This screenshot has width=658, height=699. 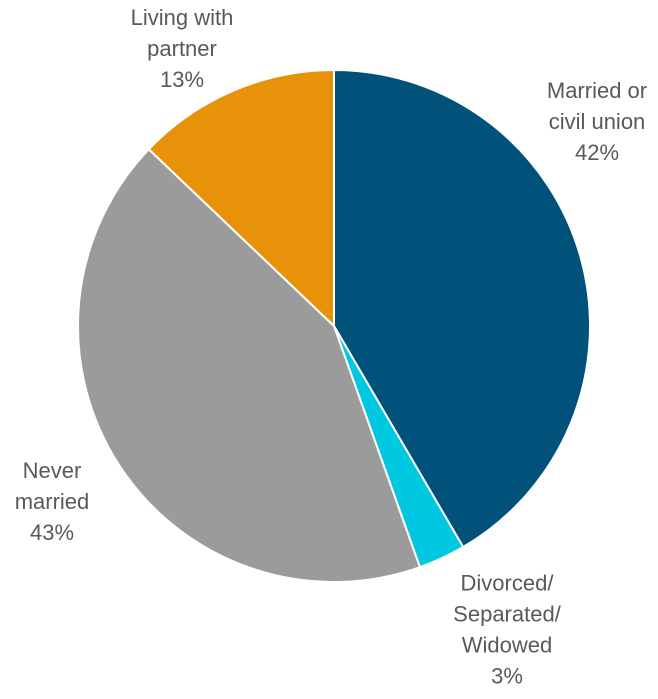 What do you see at coordinates (597, 90) in the screenshot?
I see `slice-category-label: Married or` at bounding box center [597, 90].